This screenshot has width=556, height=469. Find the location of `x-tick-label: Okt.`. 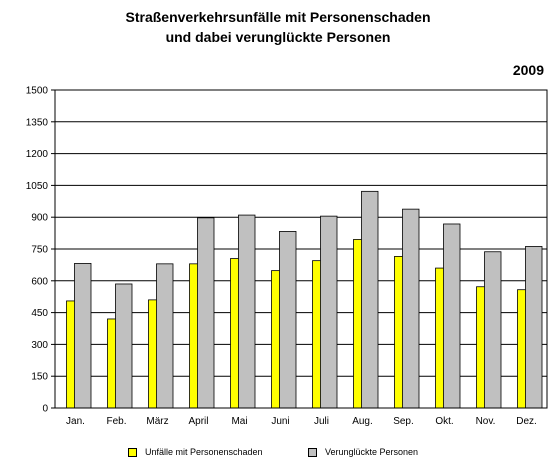

x-tick-label: Okt. is located at coordinates (444, 421).